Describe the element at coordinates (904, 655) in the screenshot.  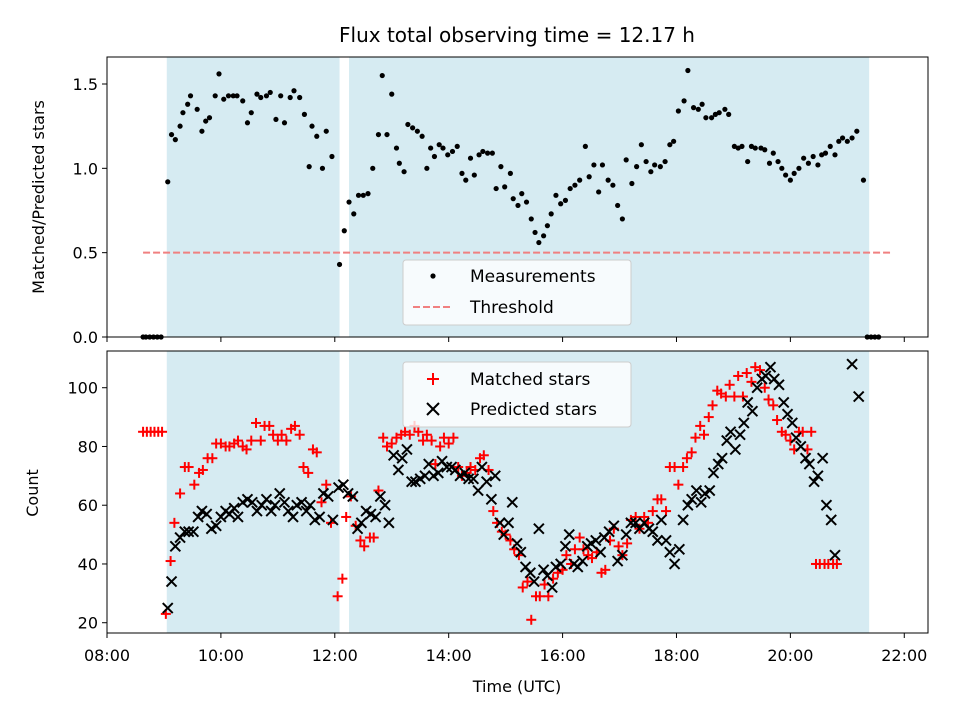
I see `x-tick-label: 22:00` at that location.